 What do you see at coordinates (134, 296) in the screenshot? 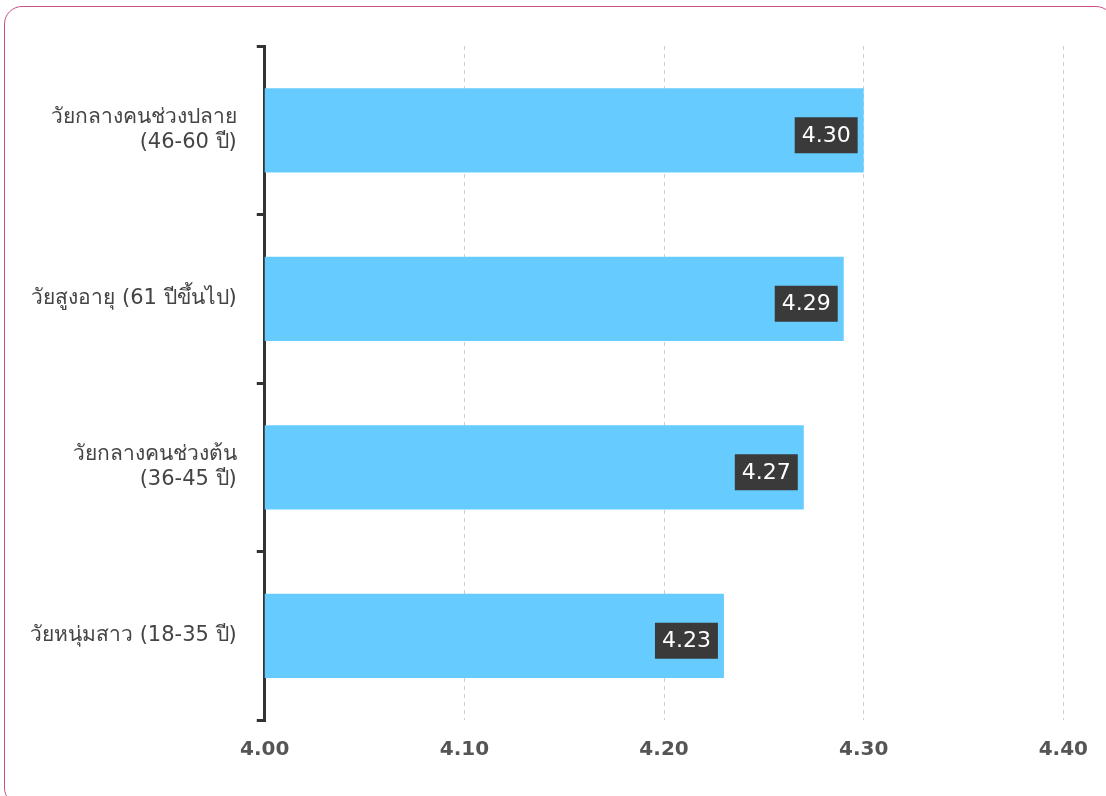
I see `y-tick-label: วัยสูงอายุ (61 ปีขึ้นไป)` at bounding box center [134, 296].